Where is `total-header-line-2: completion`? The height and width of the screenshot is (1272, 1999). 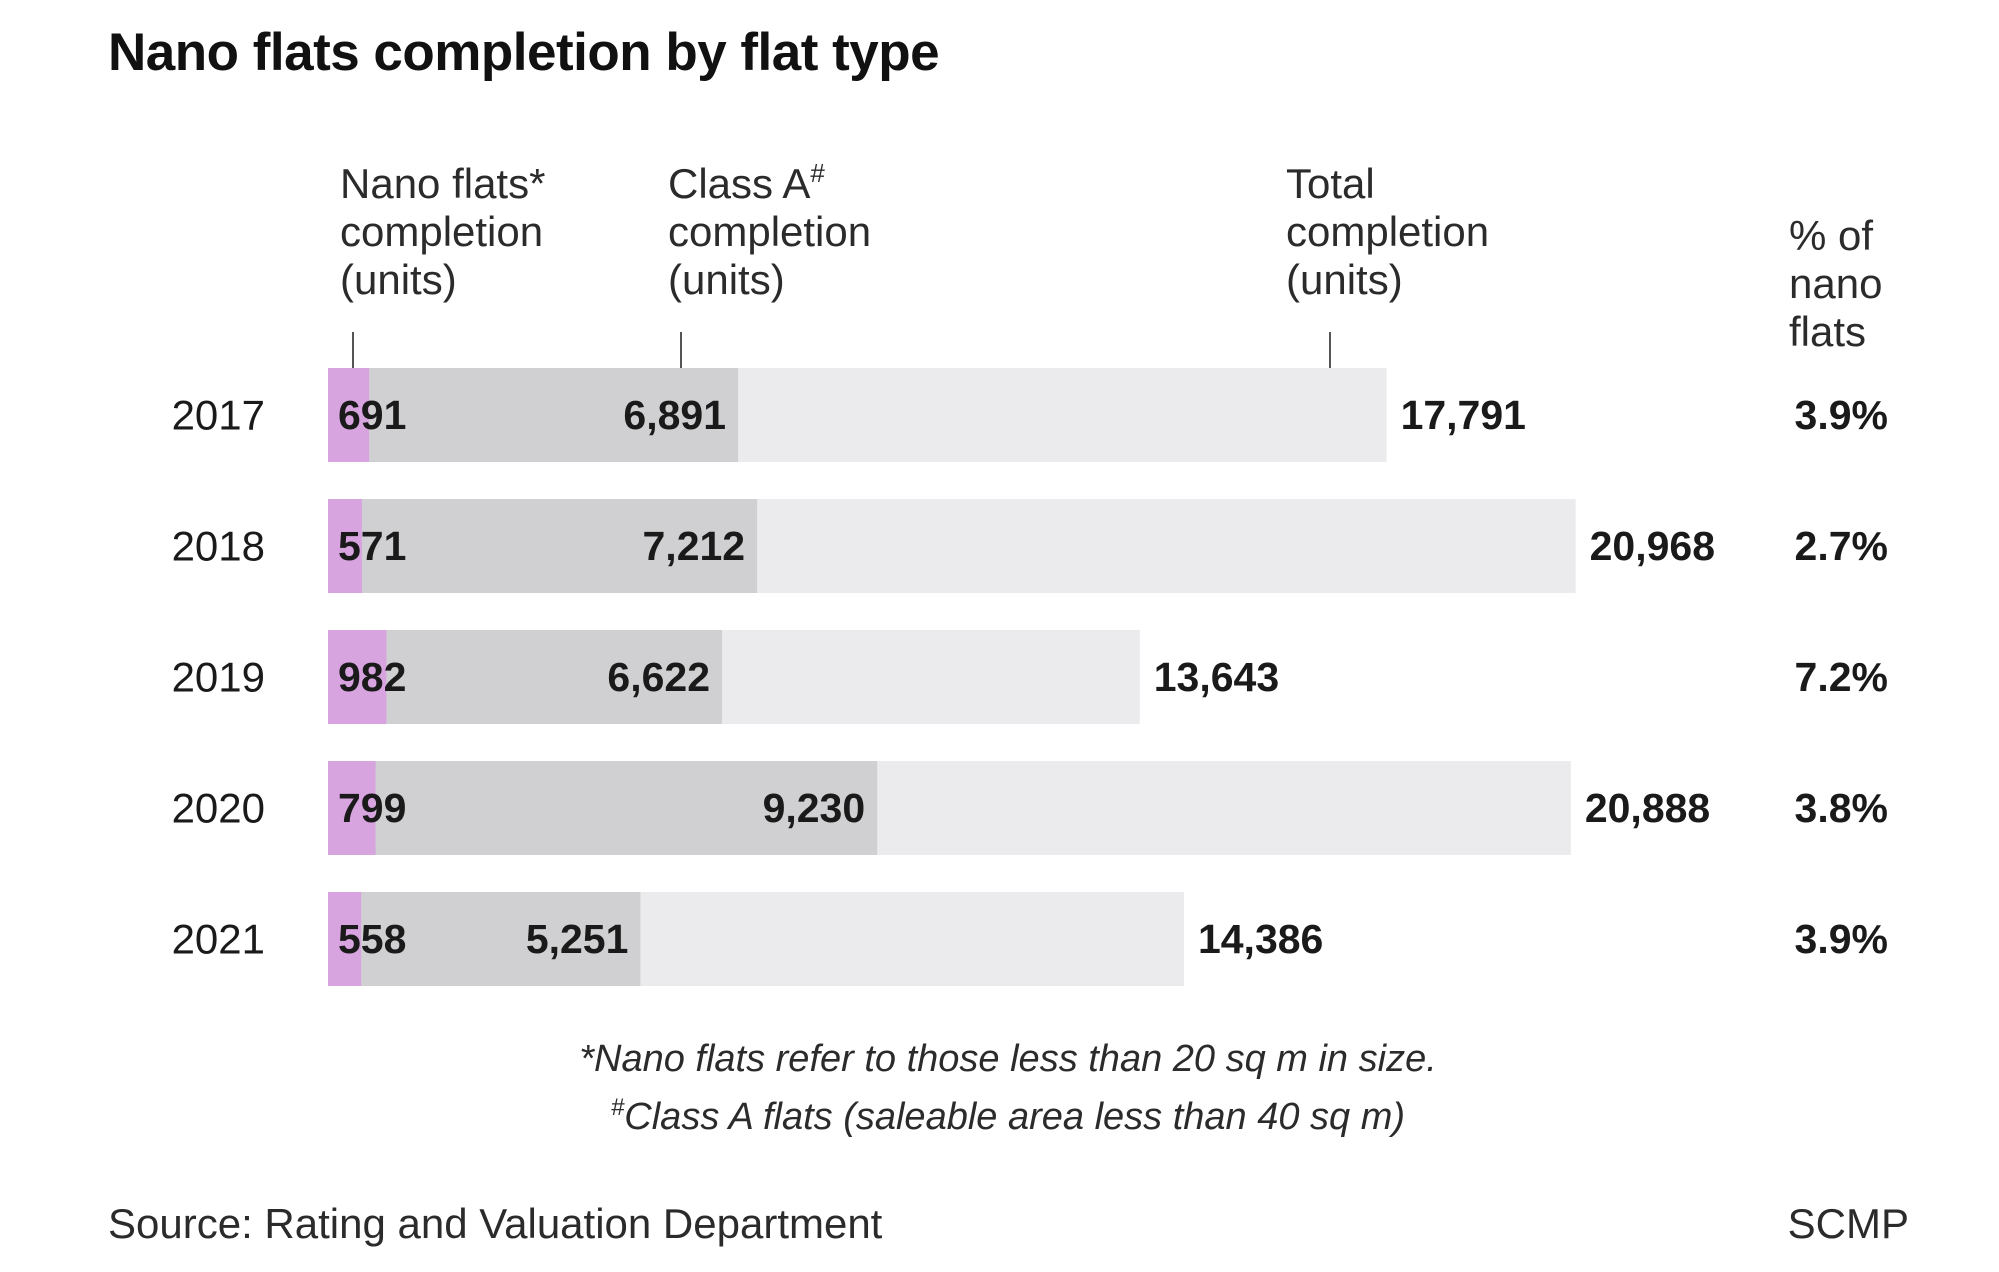
total-header-line-2: completion is located at coordinates (1388, 231).